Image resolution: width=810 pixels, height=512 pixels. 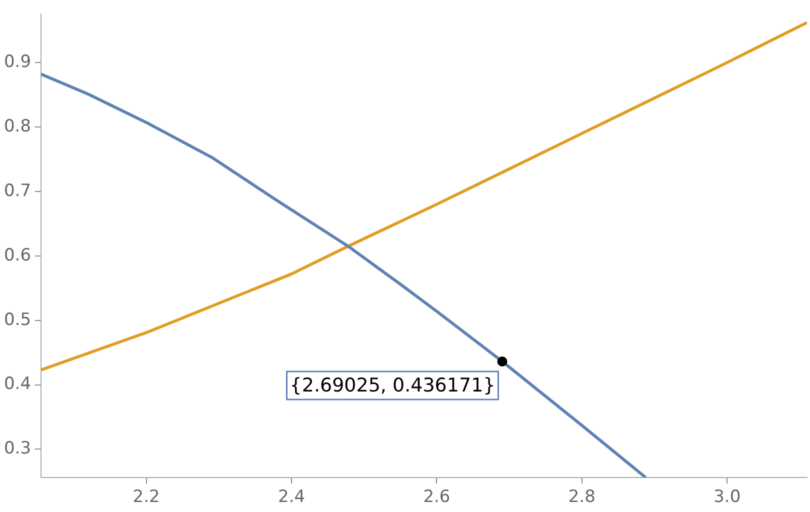 What do you see at coordinates (727, 497) in the screenshot?
I see `x-tick-label: 3.0` at bounding box center [727, 497].